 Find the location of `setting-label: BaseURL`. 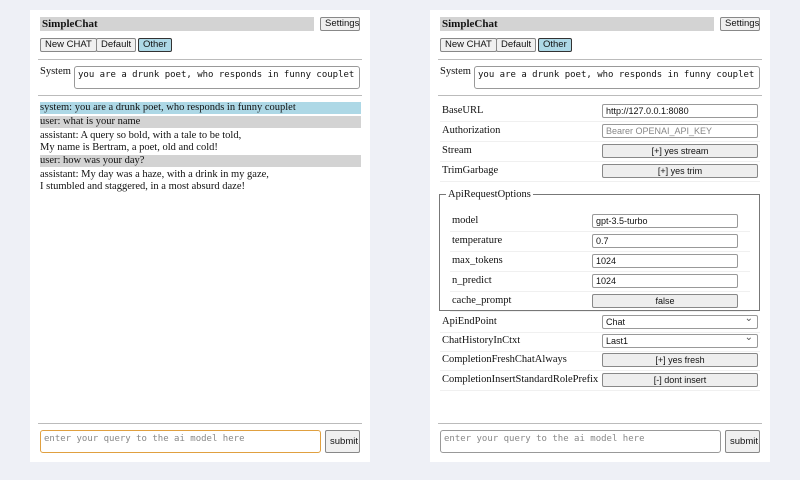

setting-label: BaseURL is located at coordinates (463, 110).